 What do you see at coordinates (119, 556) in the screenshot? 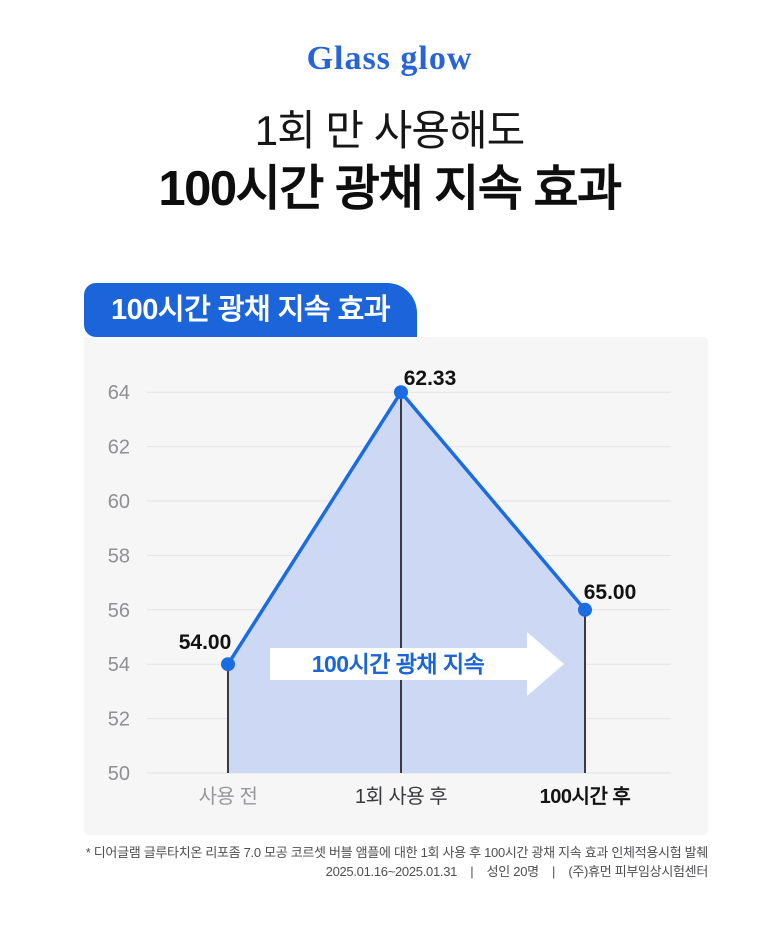
I see `y-tick-label: 58` at bounding box center [119, 556].